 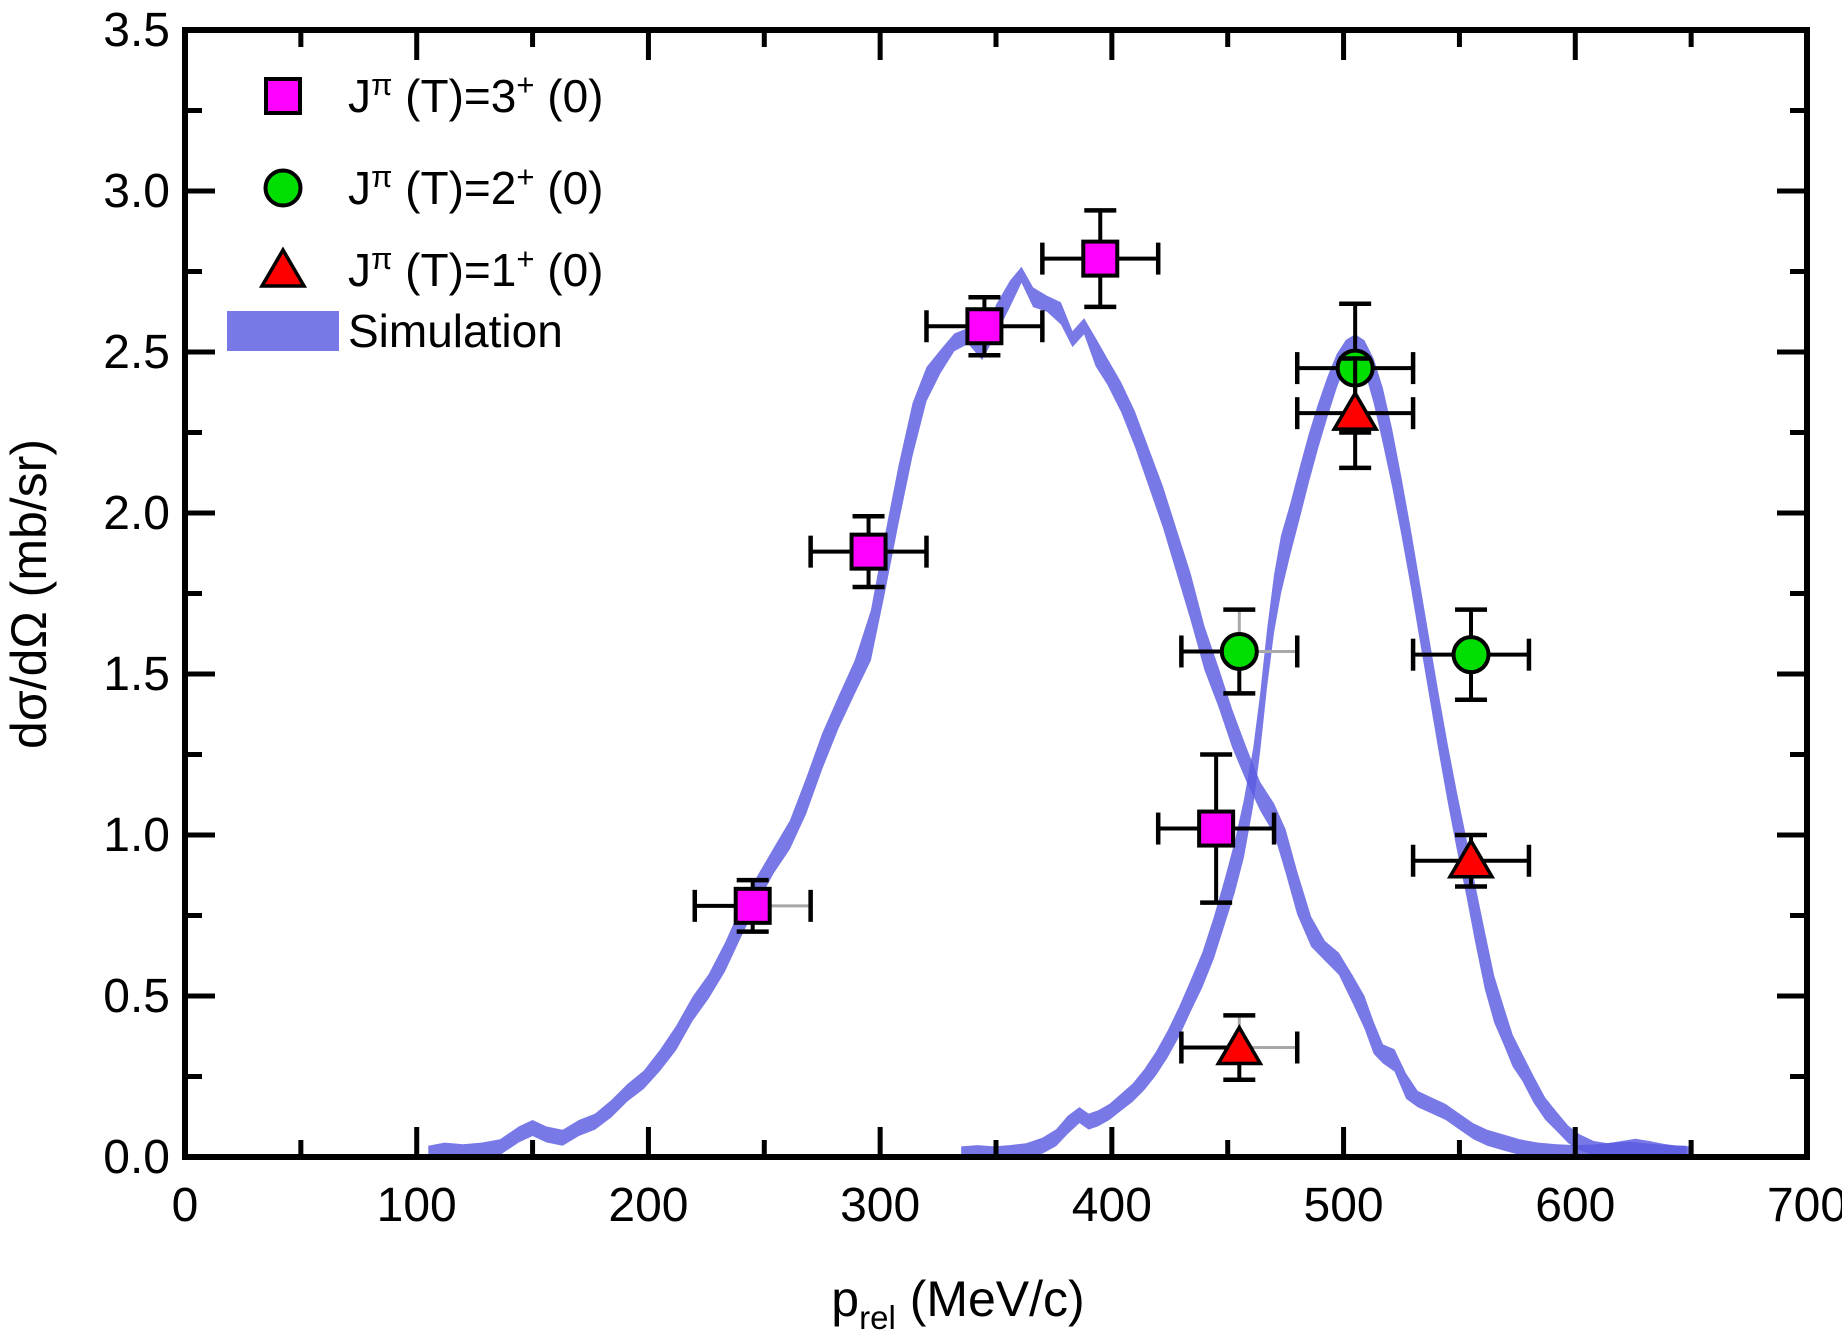 What do you see at coordinates (1355, 719) in the screenshot?
I see `series-triangle` at bounding box center [1355, 719].